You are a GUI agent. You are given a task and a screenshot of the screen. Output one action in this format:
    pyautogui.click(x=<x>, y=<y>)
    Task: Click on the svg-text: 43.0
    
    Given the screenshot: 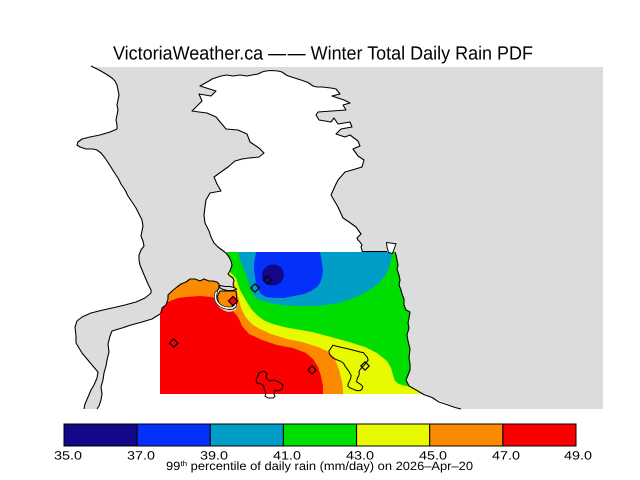 What is the action you would take?
    pyautogui.click(x=360, y=456)
    